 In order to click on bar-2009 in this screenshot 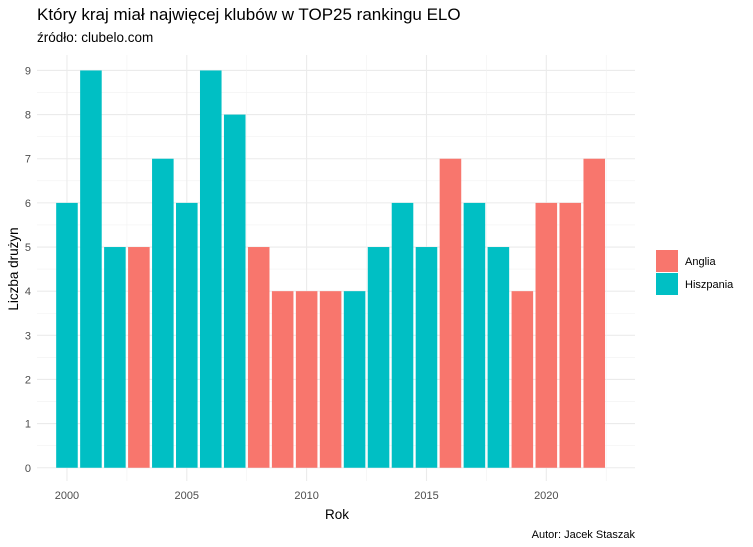, I will do `click(282, 379)`.